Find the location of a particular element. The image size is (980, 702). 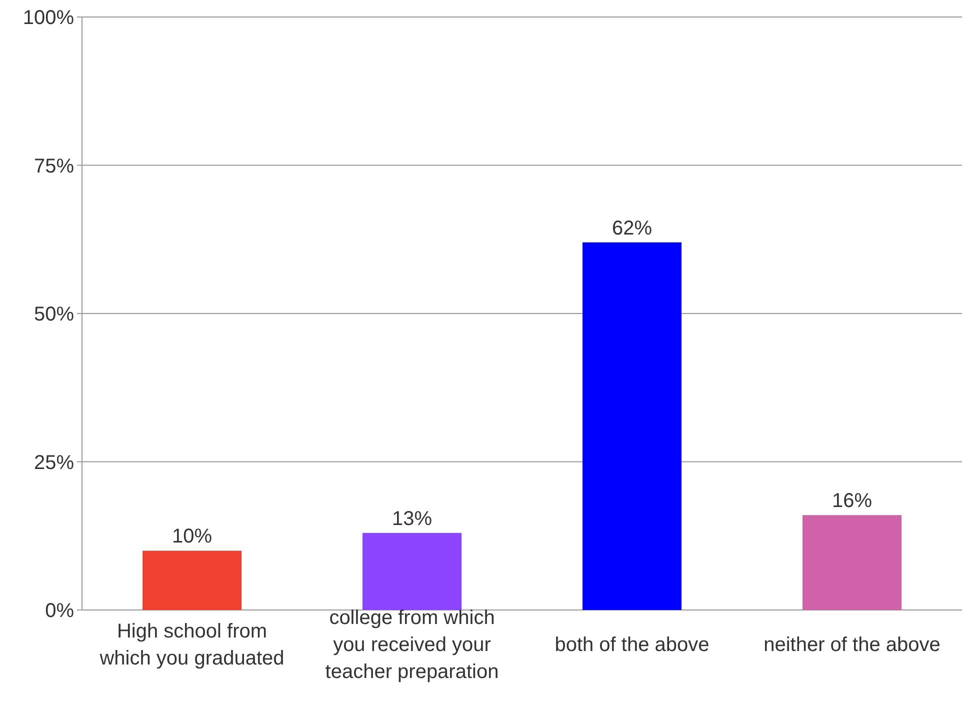

data-label: 16% is located at coordinates (852, 501).